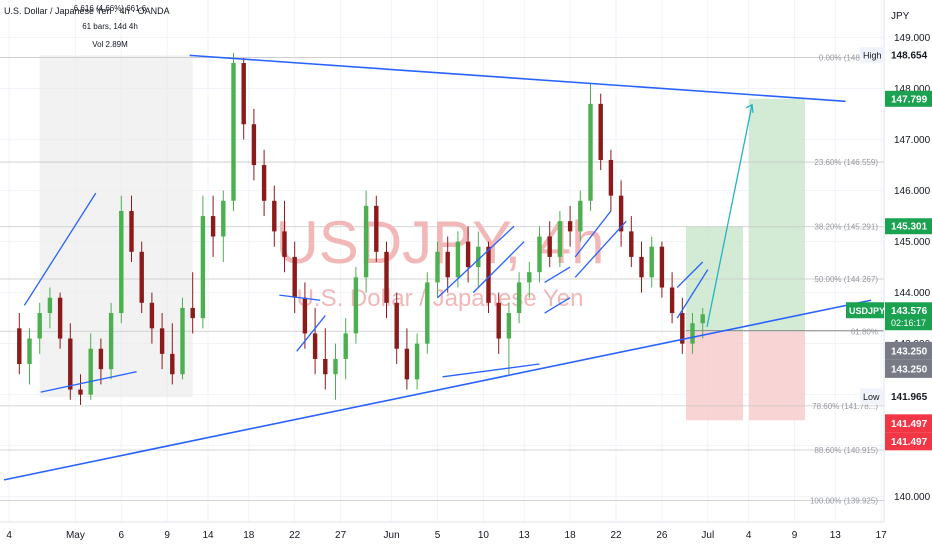 The image size is (932, 555). Describe the element at coordinates (749, 108) in the screenshot. I see `projection-arrowhead` at that location.